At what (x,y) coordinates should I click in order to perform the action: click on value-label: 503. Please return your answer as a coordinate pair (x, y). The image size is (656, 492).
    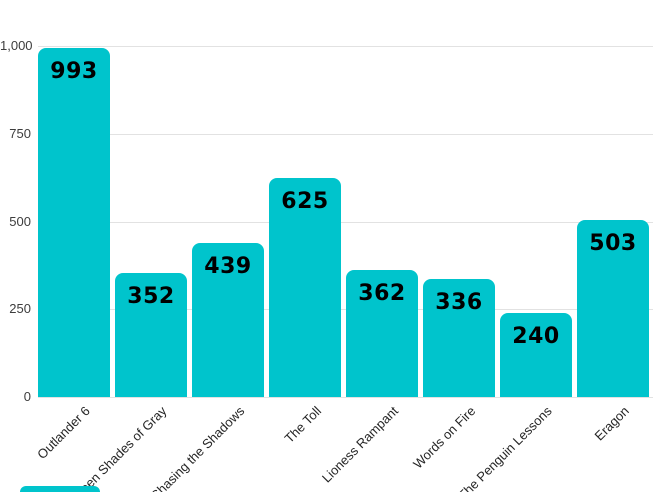
    Looking at the image, I should click on (613, 244).